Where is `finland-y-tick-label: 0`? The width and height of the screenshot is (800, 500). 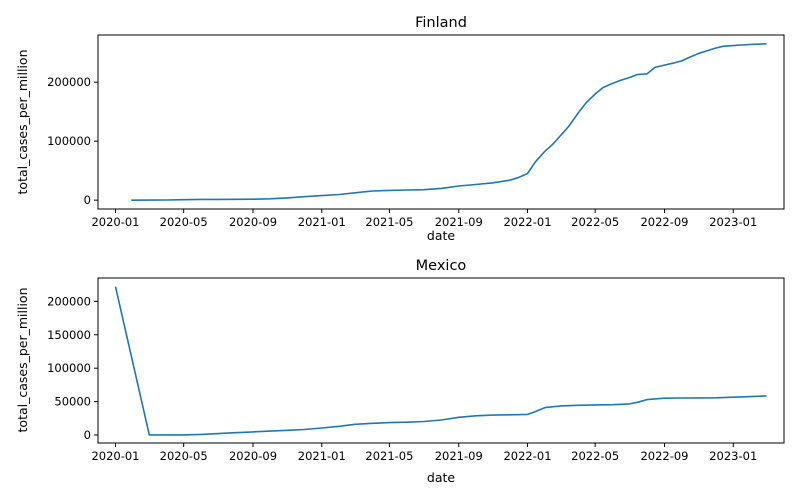
finland-y-tick-label: 0 is located at coordinates (87, 200).